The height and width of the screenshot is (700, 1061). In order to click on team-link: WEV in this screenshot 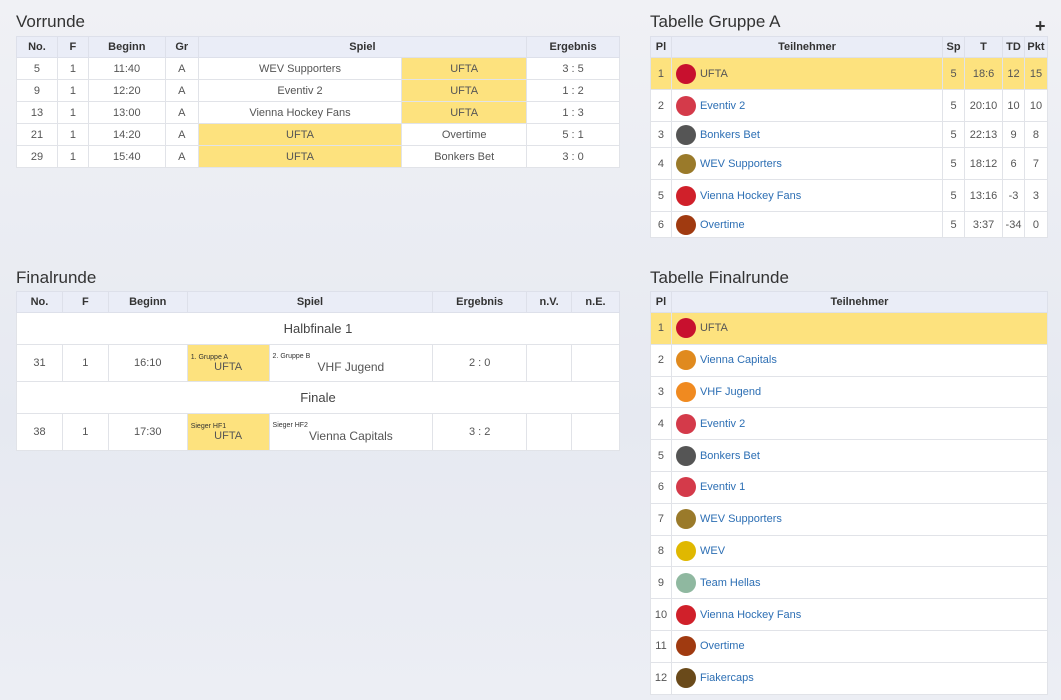, I will do `click(712, 550)`.